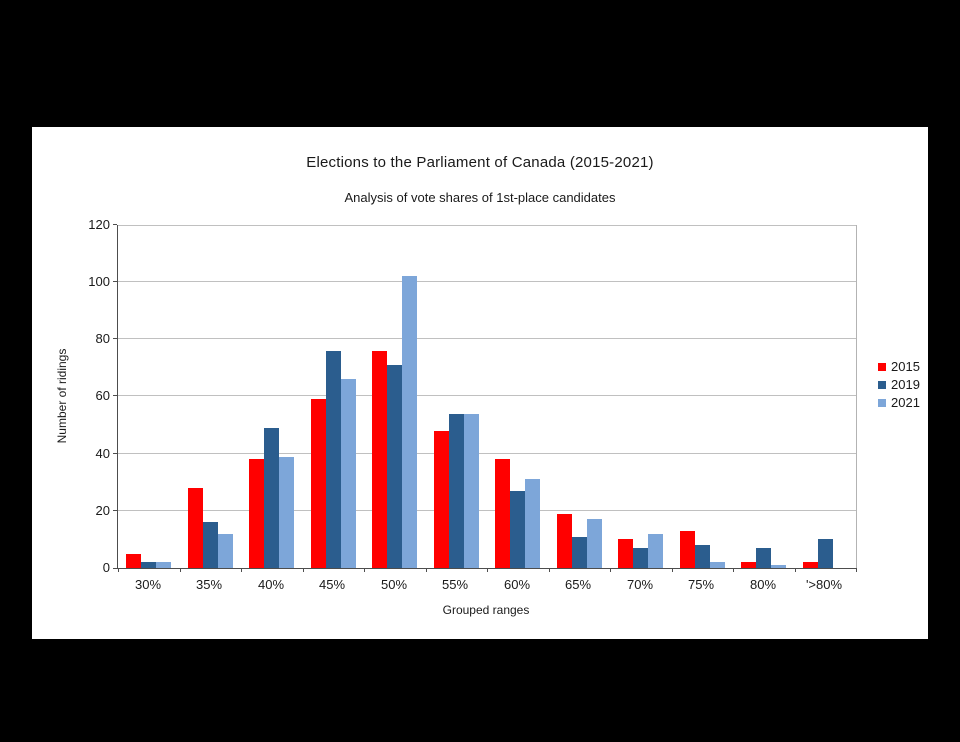 This screenshot has height=742, width=960. I want to click on legend: 2015 2019 2021, so click(899, 385).